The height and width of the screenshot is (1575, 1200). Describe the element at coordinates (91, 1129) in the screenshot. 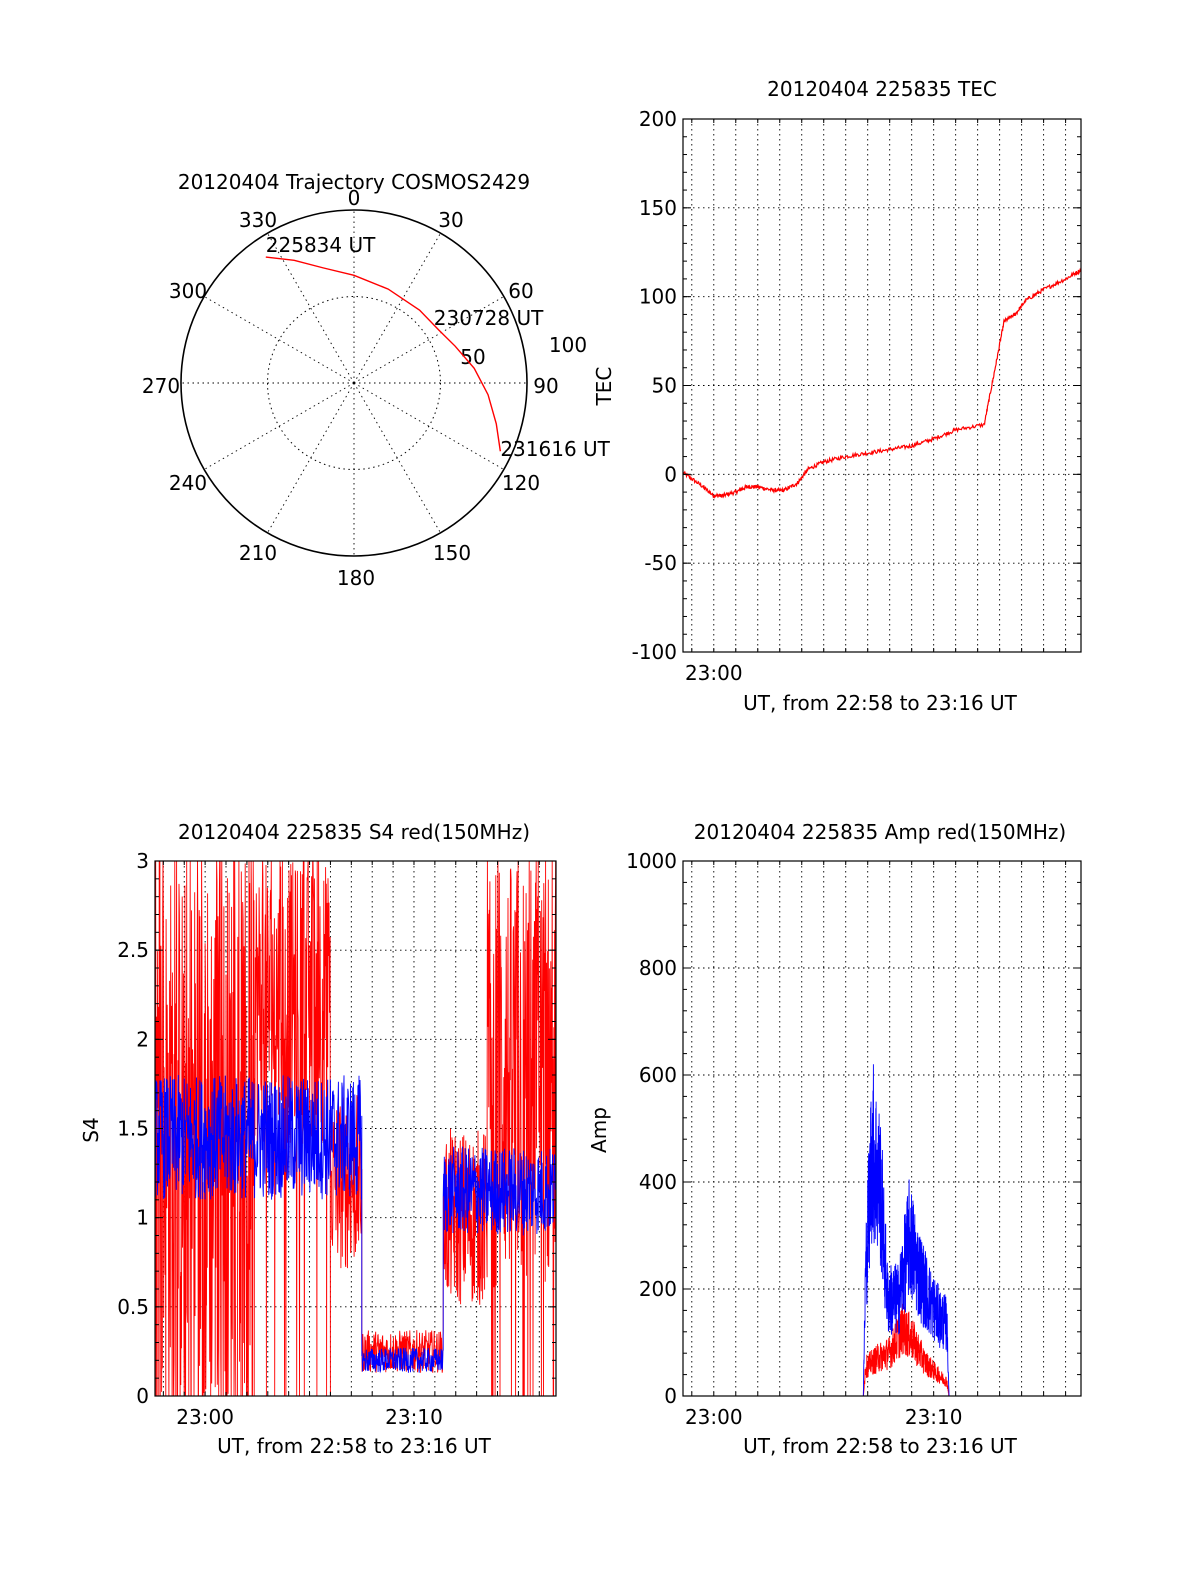

I see `s4-ylabel: S4` at that location.